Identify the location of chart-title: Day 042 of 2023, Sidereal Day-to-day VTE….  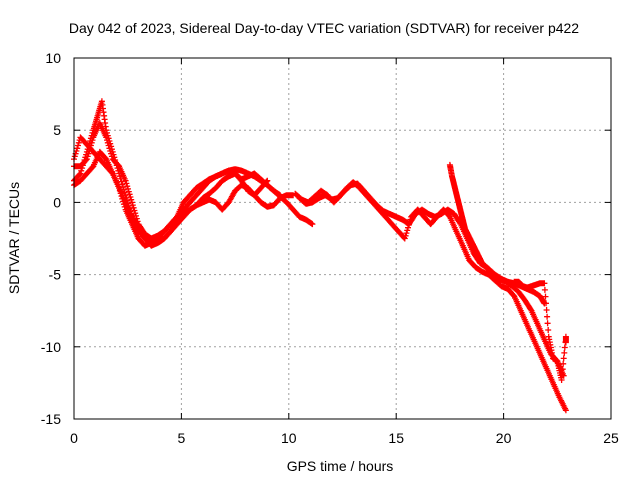
(324, 28).